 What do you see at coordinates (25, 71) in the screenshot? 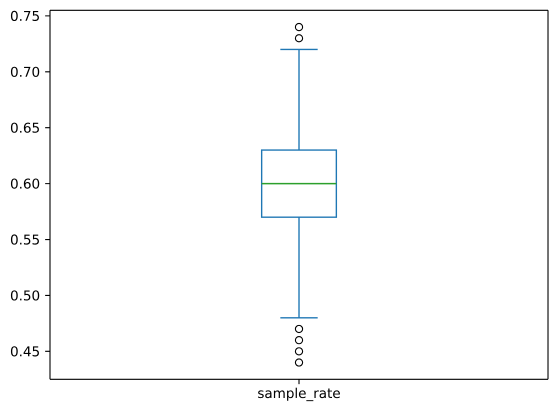
I see `y-tick-label: 0.70` at bounding box center [25, 71].